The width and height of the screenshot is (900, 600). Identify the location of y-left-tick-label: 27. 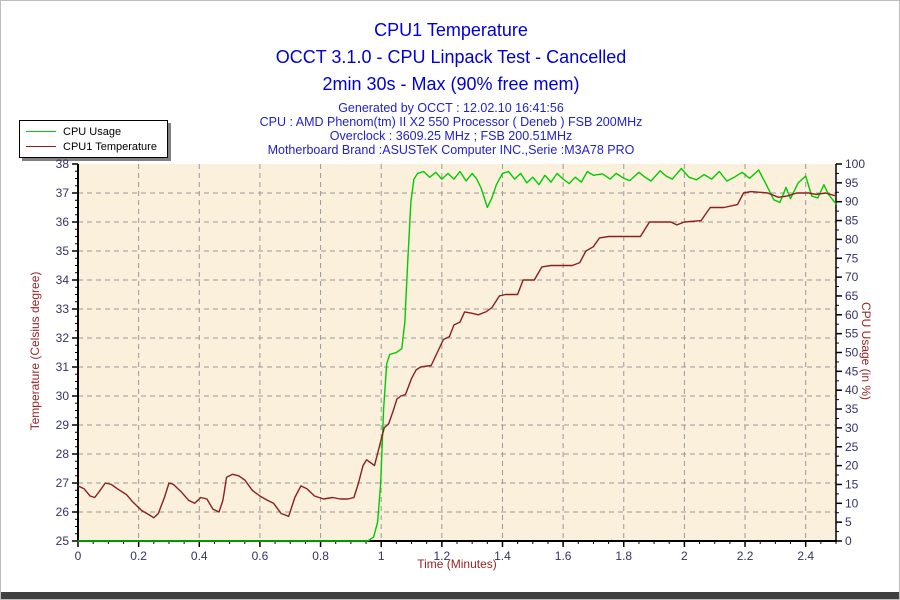
(63, 483).